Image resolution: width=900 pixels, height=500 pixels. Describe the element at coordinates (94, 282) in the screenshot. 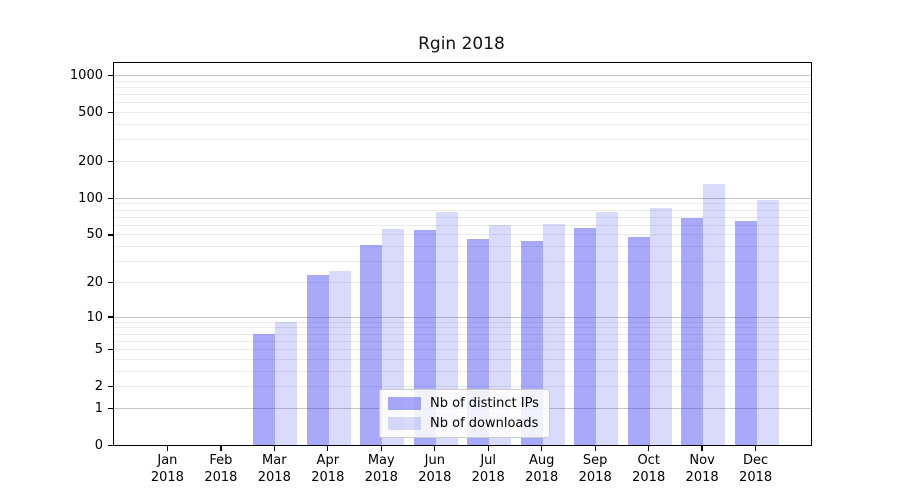

I see `y-tick-label: 20` at that location.